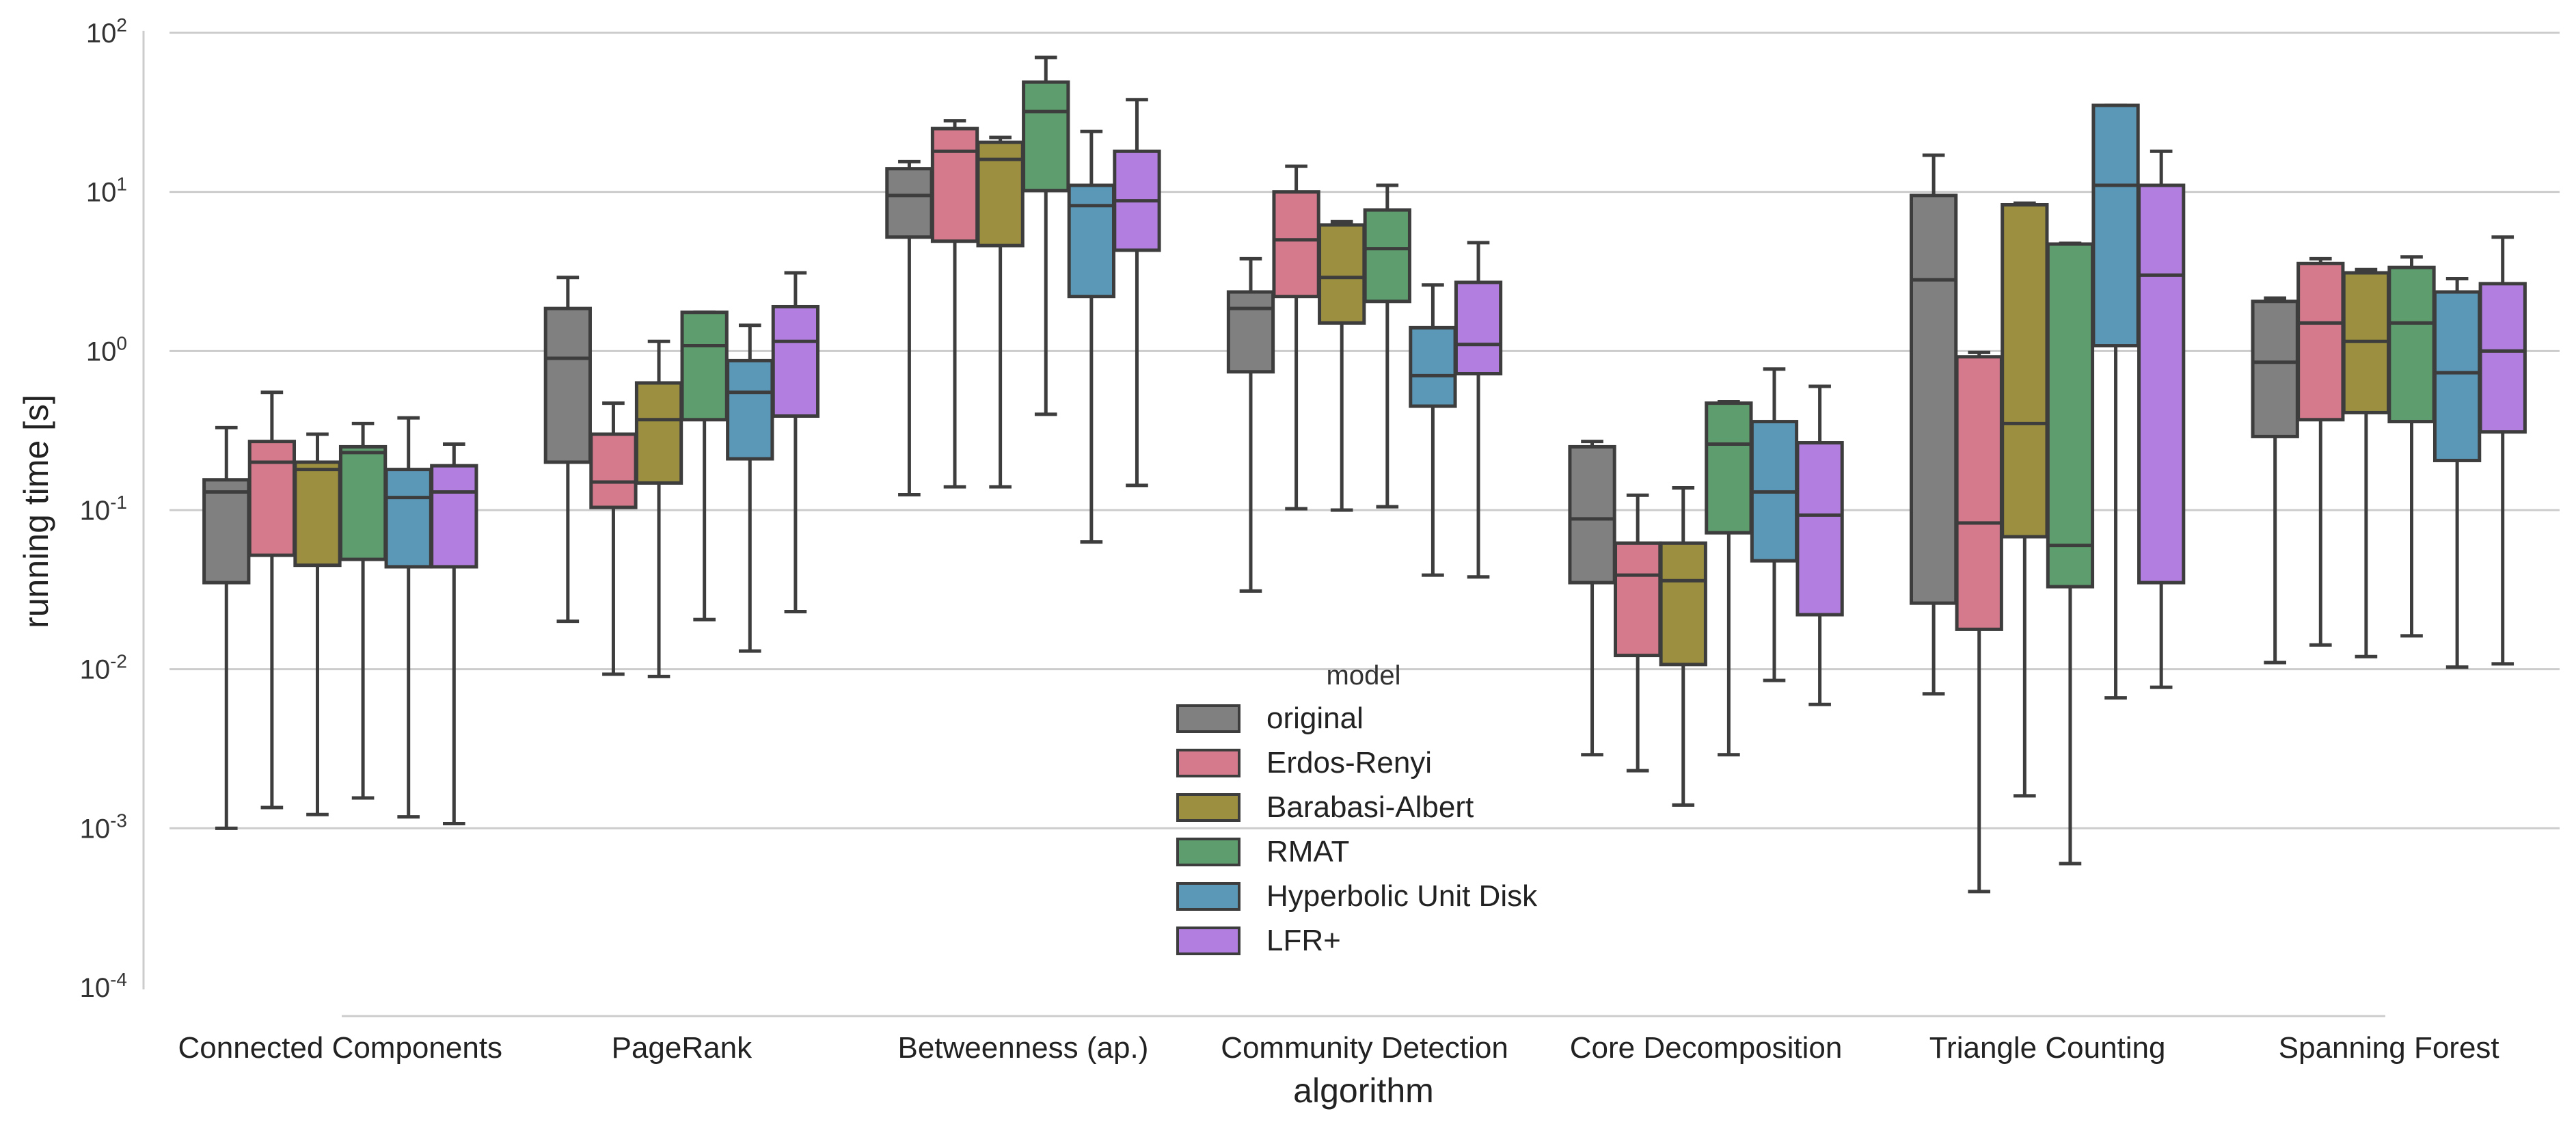  Describe the element at coordinates (1349, 762) in the screenshot. I see `legend-label: Erdos-Renyi` at that location.